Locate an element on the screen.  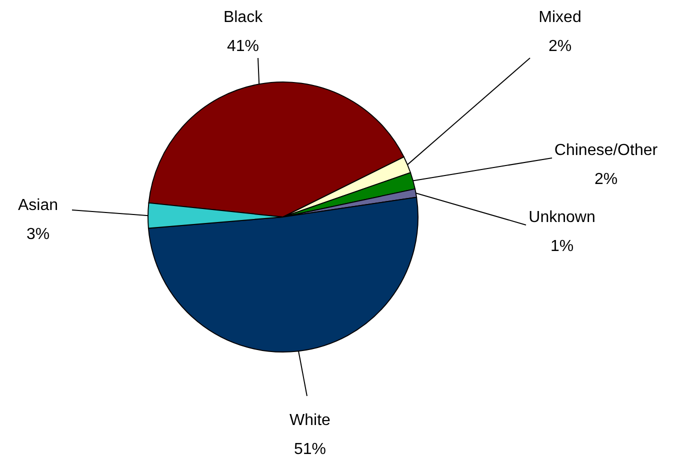
data-label: 41% is located at coordinates (243, 46).